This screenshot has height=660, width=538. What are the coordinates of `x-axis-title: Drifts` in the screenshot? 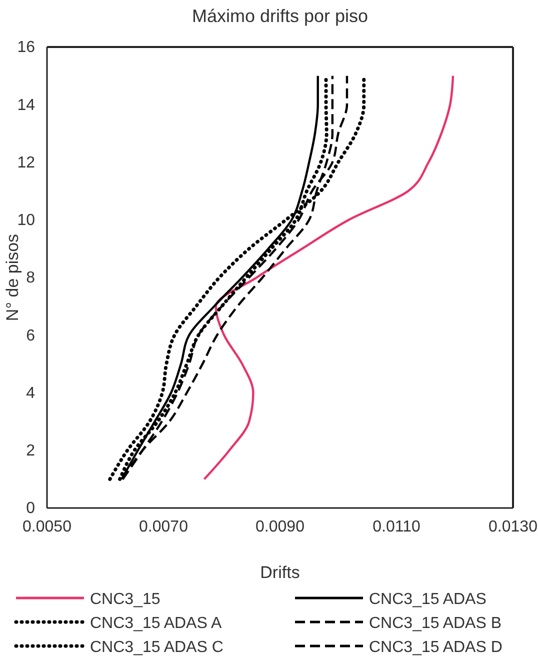 It's located at (280, 572).